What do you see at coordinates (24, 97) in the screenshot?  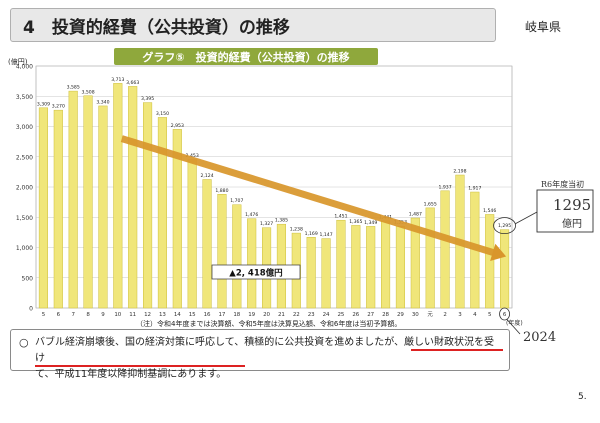 I see `y-tick-label: 3,500` at bounding box center [24, 97].